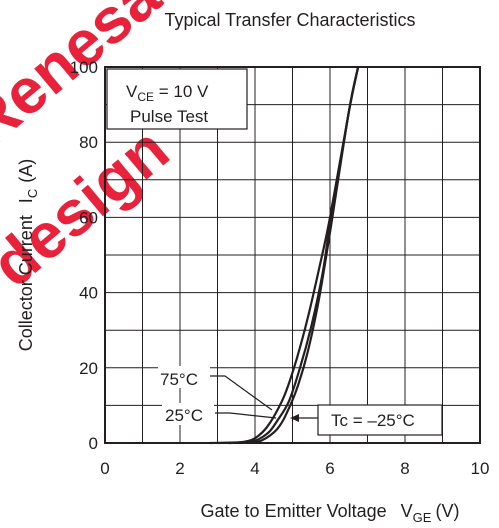 This screenshot has width=499, height=528. What do you see at coordinates (169, 116) in the screenshot?
I see `conditions-line2: Pulse Test` at bounding box center [169, 116].